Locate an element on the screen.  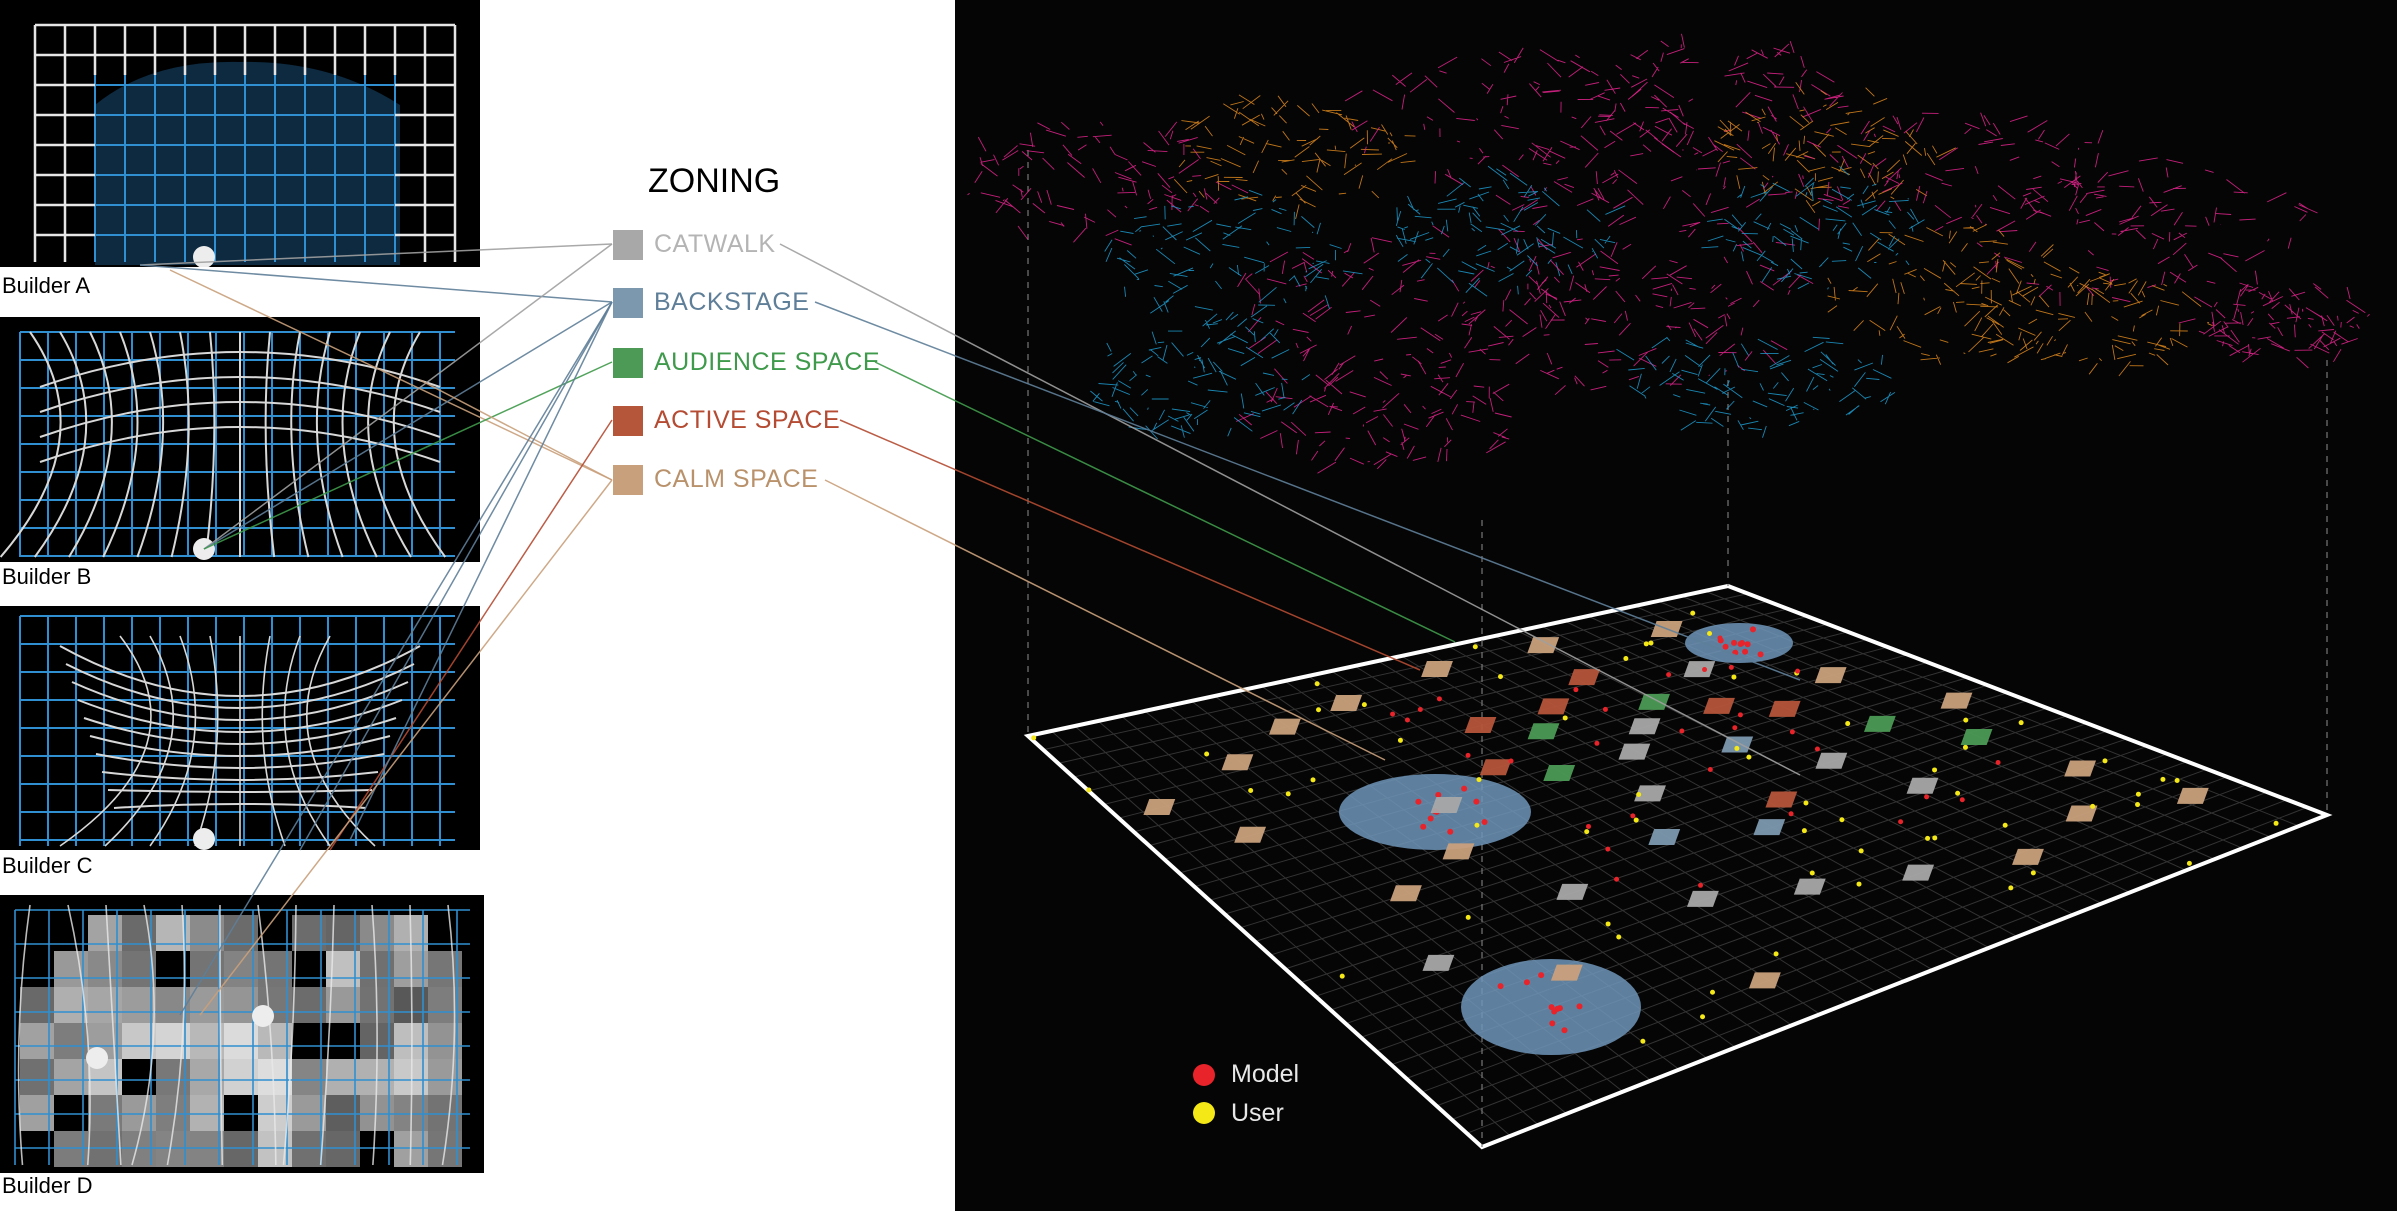
builder-b-panel is located at coordinates (240, 439).